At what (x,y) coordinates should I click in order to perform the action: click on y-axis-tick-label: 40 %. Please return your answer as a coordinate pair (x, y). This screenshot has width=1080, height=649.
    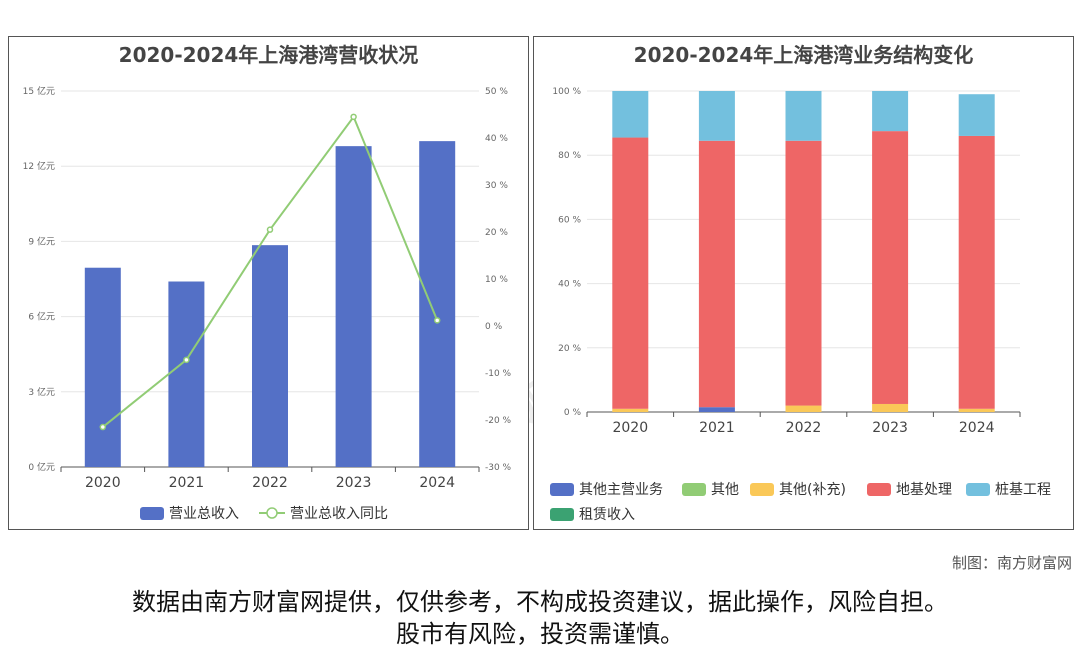
    Looking at the image, I should click on (569, 285).